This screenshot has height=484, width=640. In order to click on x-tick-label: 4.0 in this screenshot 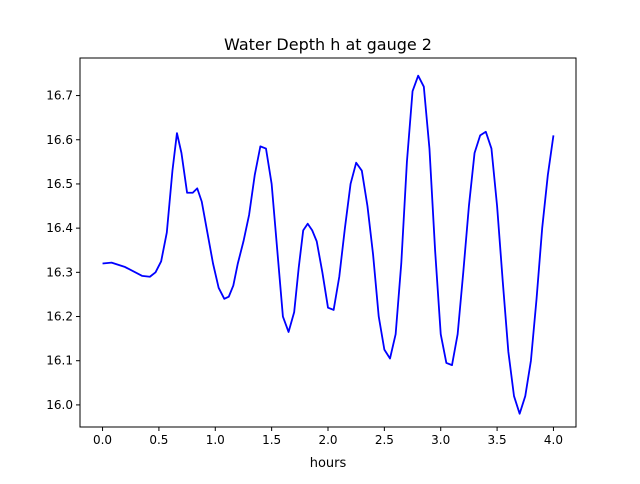, I will do `click(553, 440)`.